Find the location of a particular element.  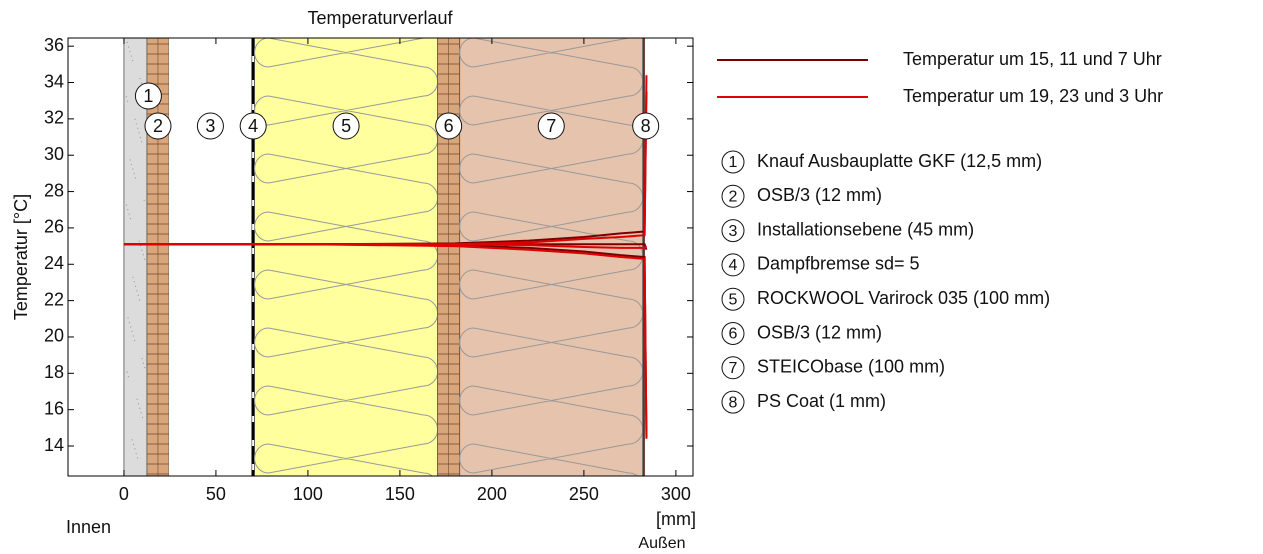

y-tick-label: 30 is located at coordinates (54, 154).